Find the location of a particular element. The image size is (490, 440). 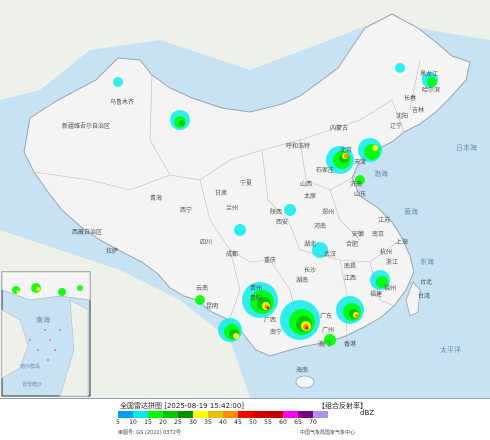

label-xining: 西宁 is located at coordinates (186, 210).